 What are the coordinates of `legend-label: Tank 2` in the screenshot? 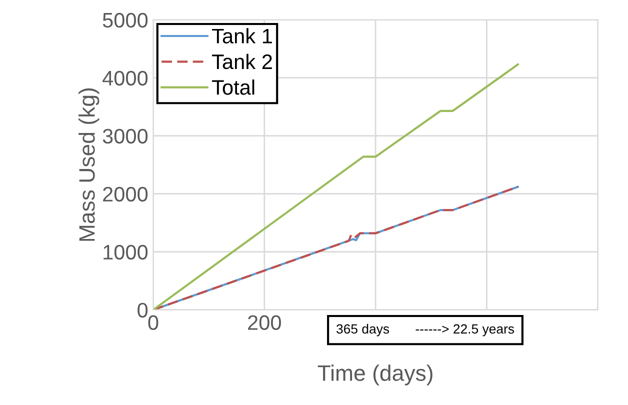 It's located at (242, 62).